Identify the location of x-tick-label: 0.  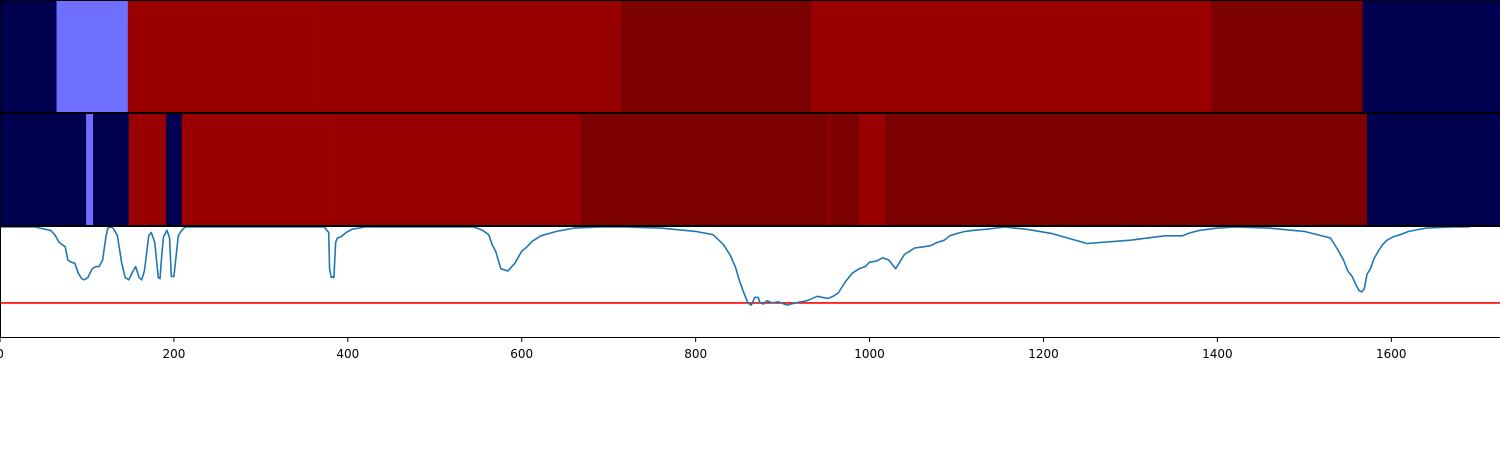
(2, 354).